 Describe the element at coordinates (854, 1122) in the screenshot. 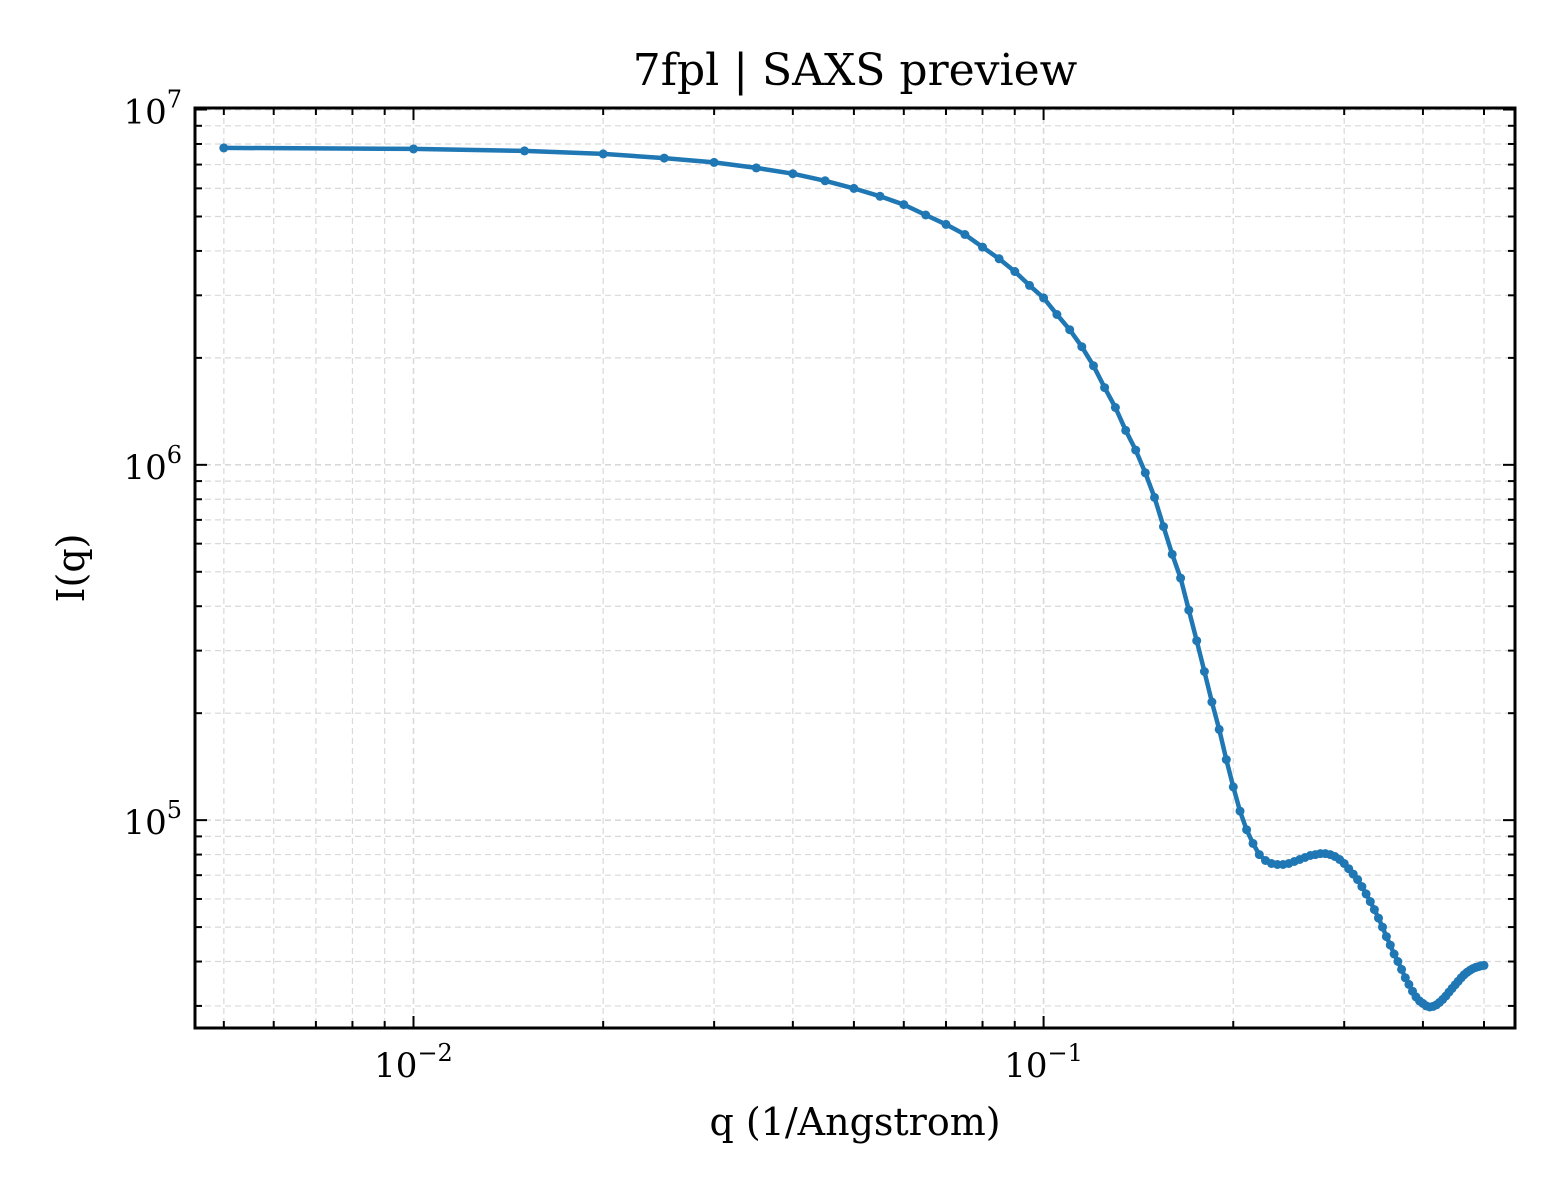

I see `x-axis-label: q (1/Angstrom)` at that location.